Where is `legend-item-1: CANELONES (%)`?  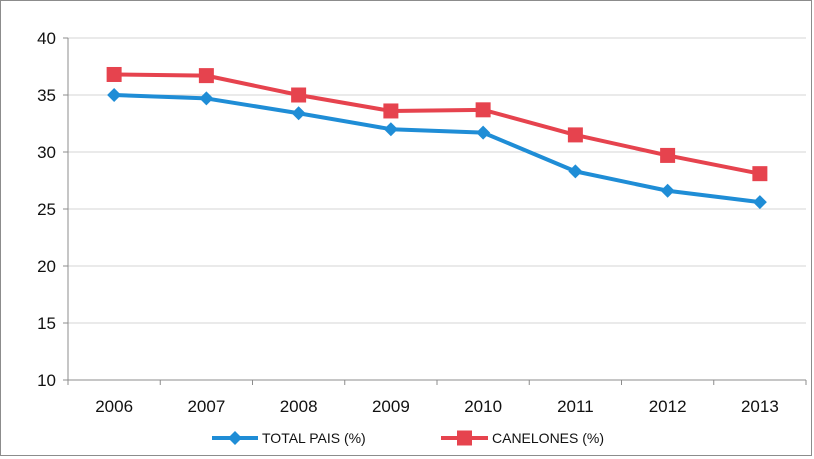 legend-item-1: CANELONES (%) is located at coordinates (522, 438).